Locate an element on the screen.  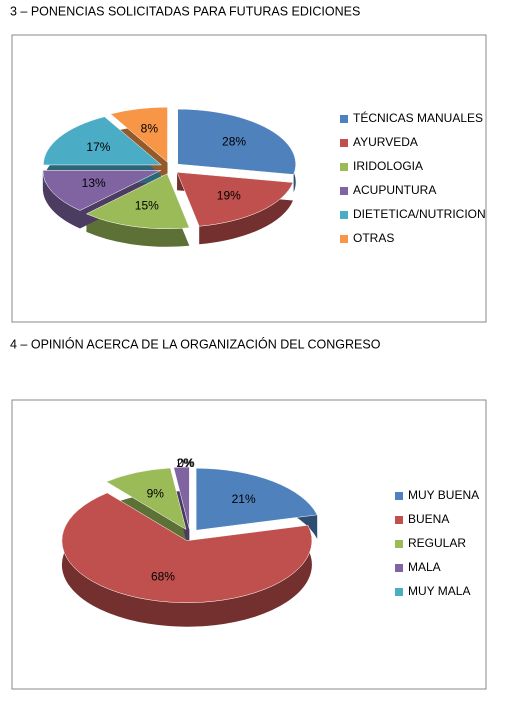
data-label: 17% is located at coordinates (98, 147).